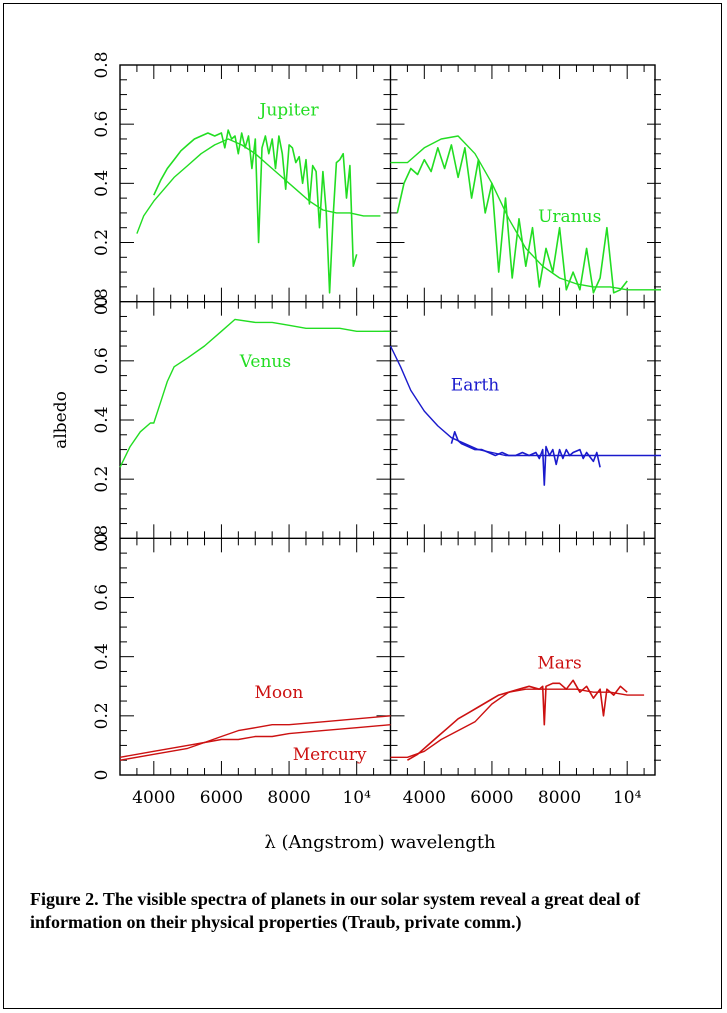 This screenshot has width=727, height=1013. What do you see at coordinates (569, 217) in the screenshot?
I see `planet-label-uranus: Uranus` at bounding box center [569, 217].